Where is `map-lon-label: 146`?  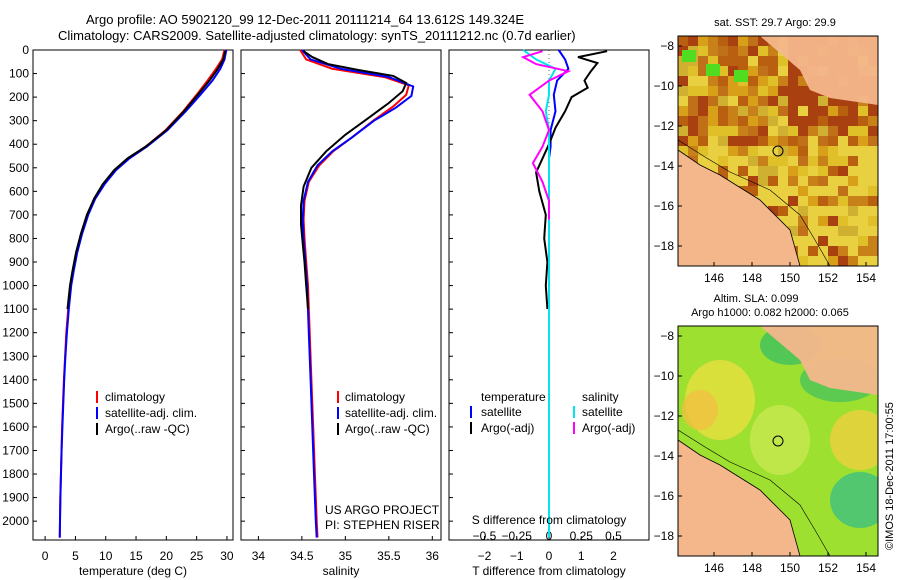 map-lon-label: 146 is located at coordinates (714, 278).